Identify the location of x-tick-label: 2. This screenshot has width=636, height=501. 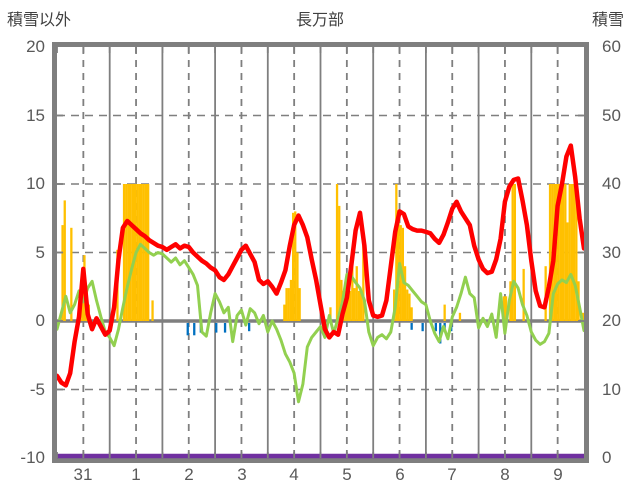
(189, 474).